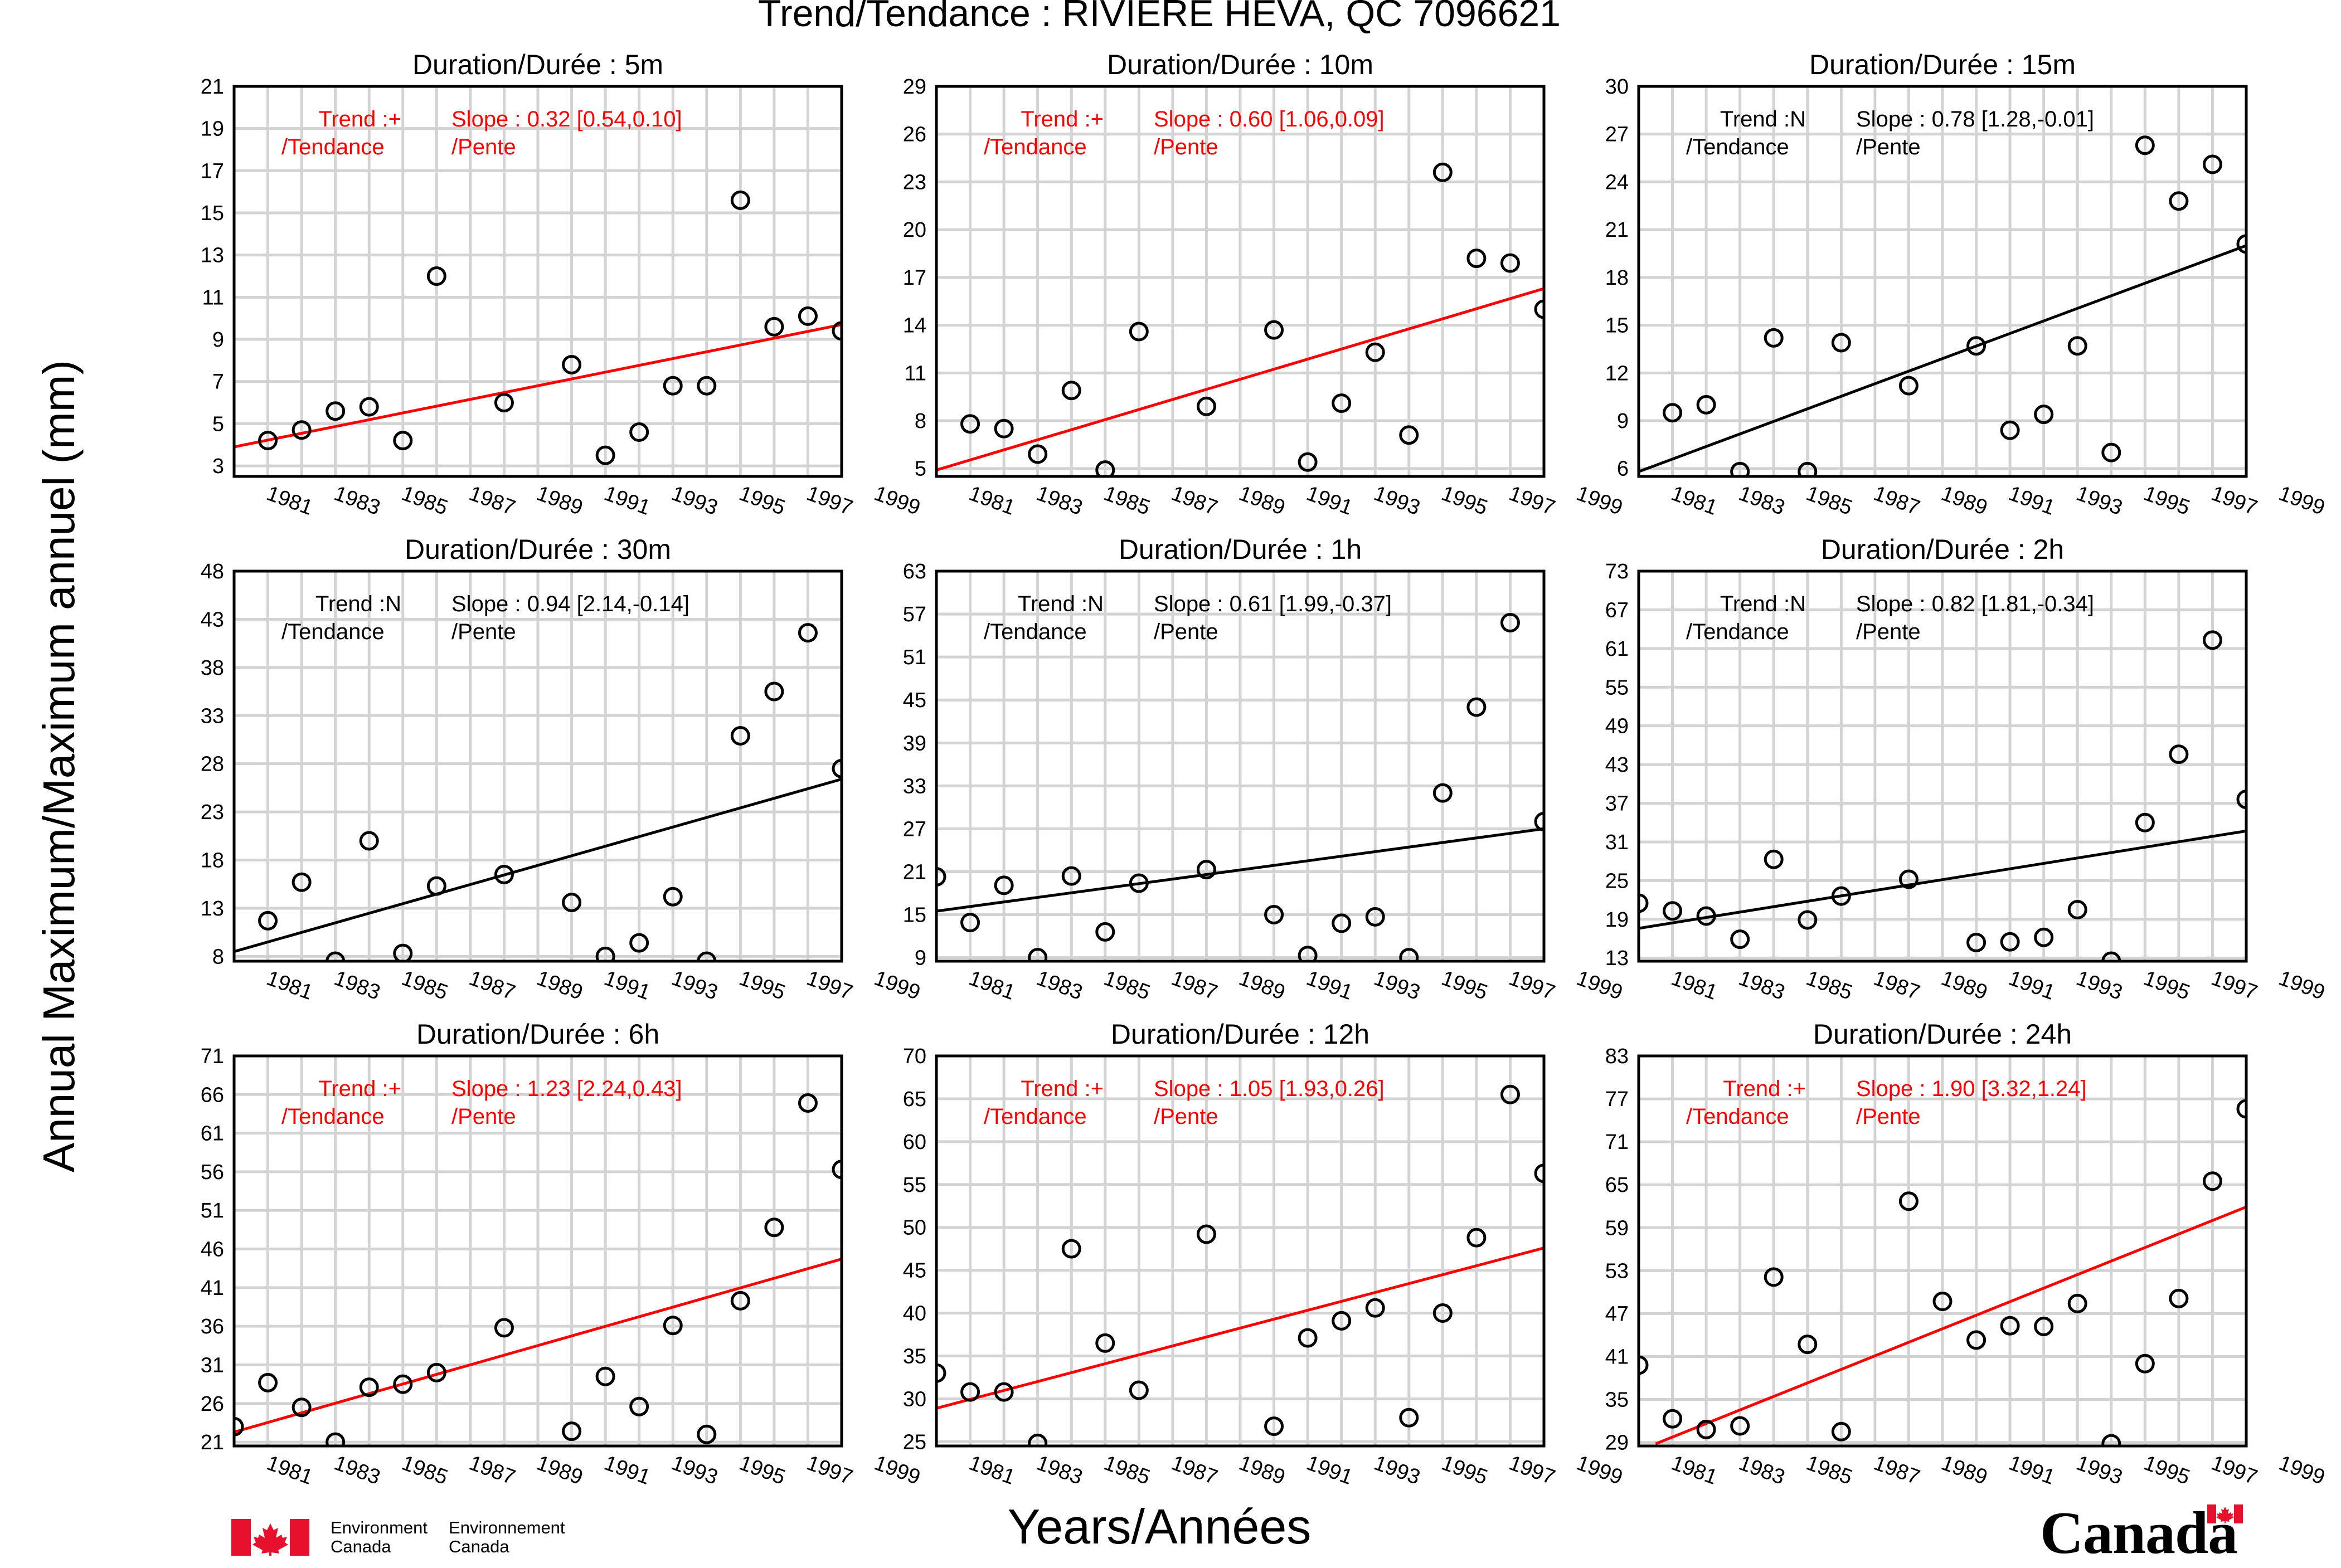  What do you see at coordinates (213, 861) in the screenshot?
I see `y-tick-label: 18` at bounding box center [213, 861].